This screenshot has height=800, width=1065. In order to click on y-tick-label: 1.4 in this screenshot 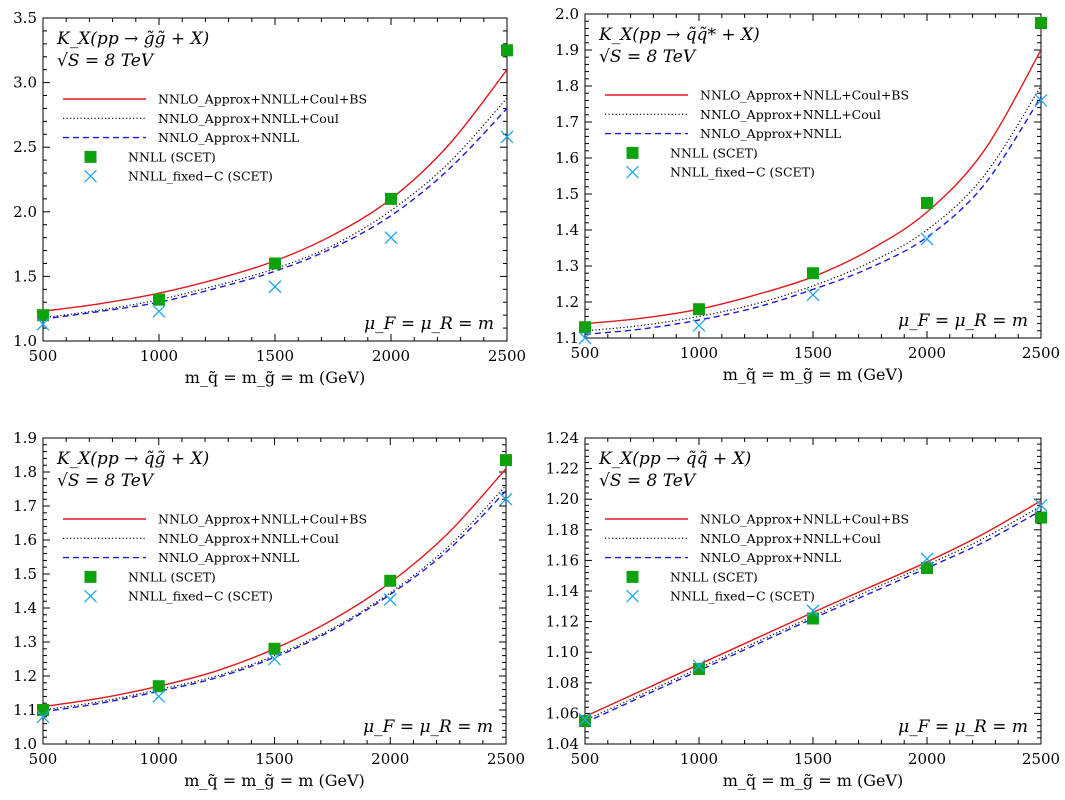, I will do `click(567, 230)`.